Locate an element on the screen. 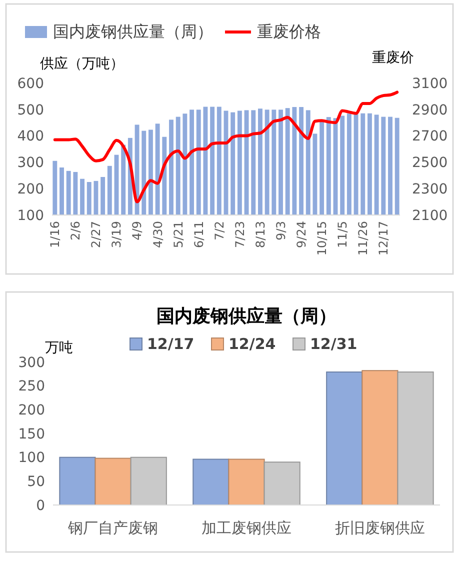 The width and height of the screenshot is (461, 563). legend-label: 12/31 is located at coordinates (334, 344).